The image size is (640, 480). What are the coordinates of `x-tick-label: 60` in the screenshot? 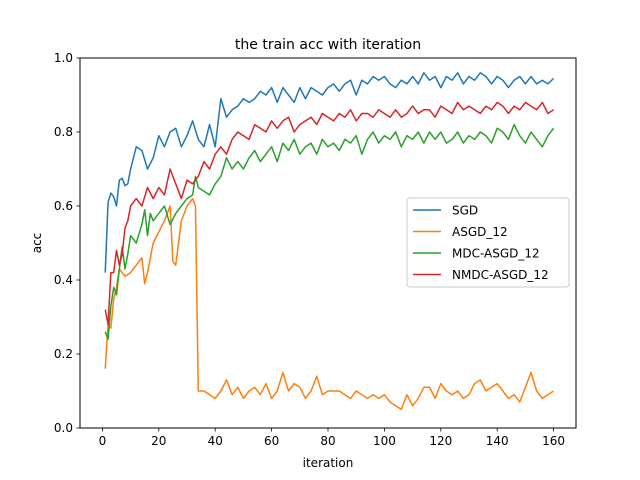 It's located at (271, 441).